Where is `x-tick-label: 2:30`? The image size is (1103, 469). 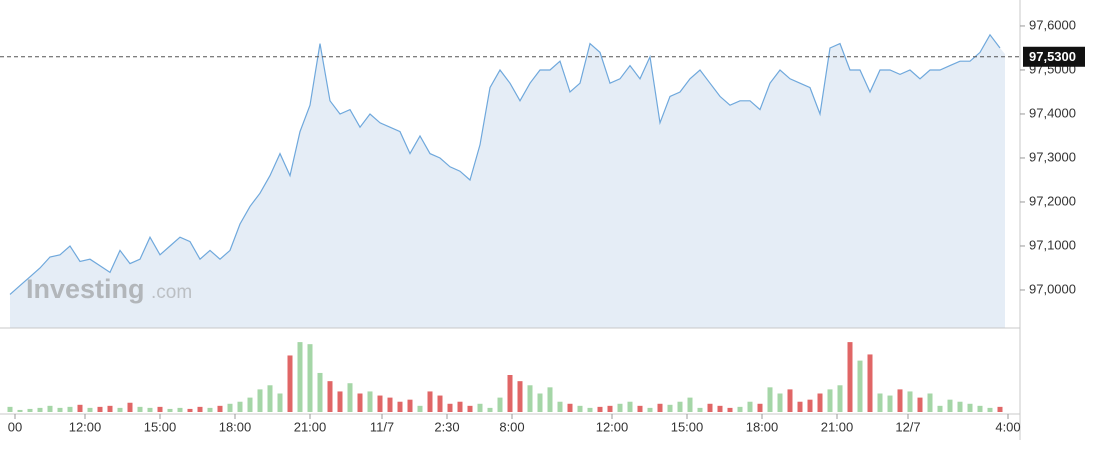 x-tick-label: 2:30 is located at coordinates (446, 426).